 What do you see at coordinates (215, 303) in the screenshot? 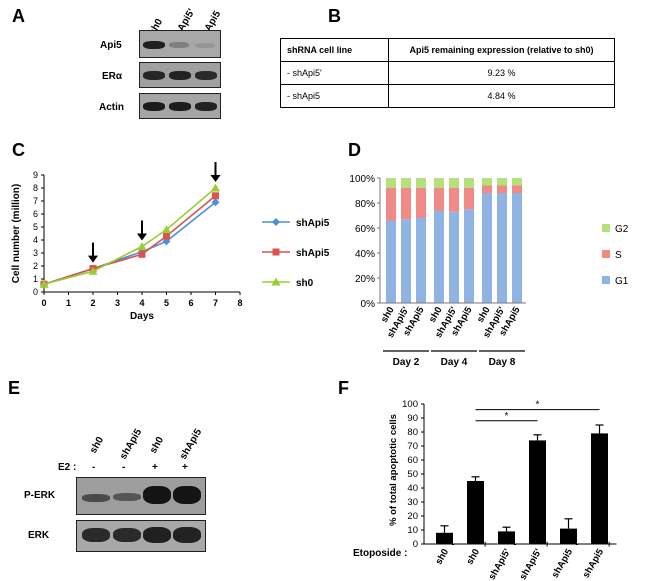
I see `x-tick-label: 7` at bounding box center [215, 303].